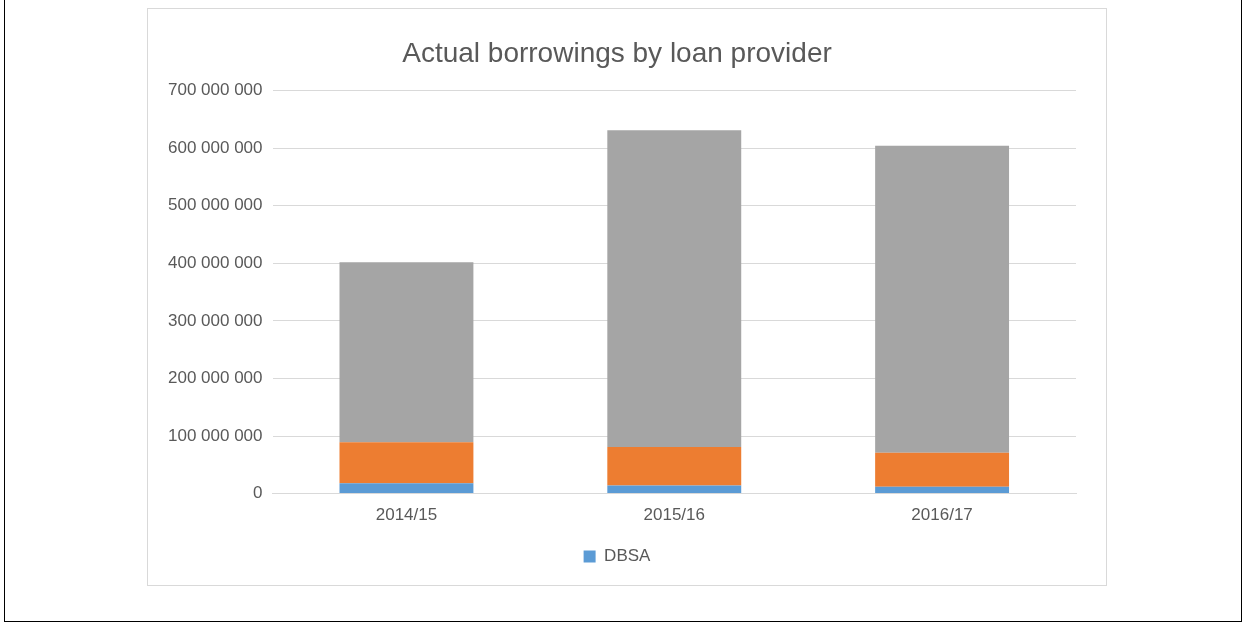 This screenshot has width=1246, height=625. I want to click on y-tick-label: 0, so click(258, 493).